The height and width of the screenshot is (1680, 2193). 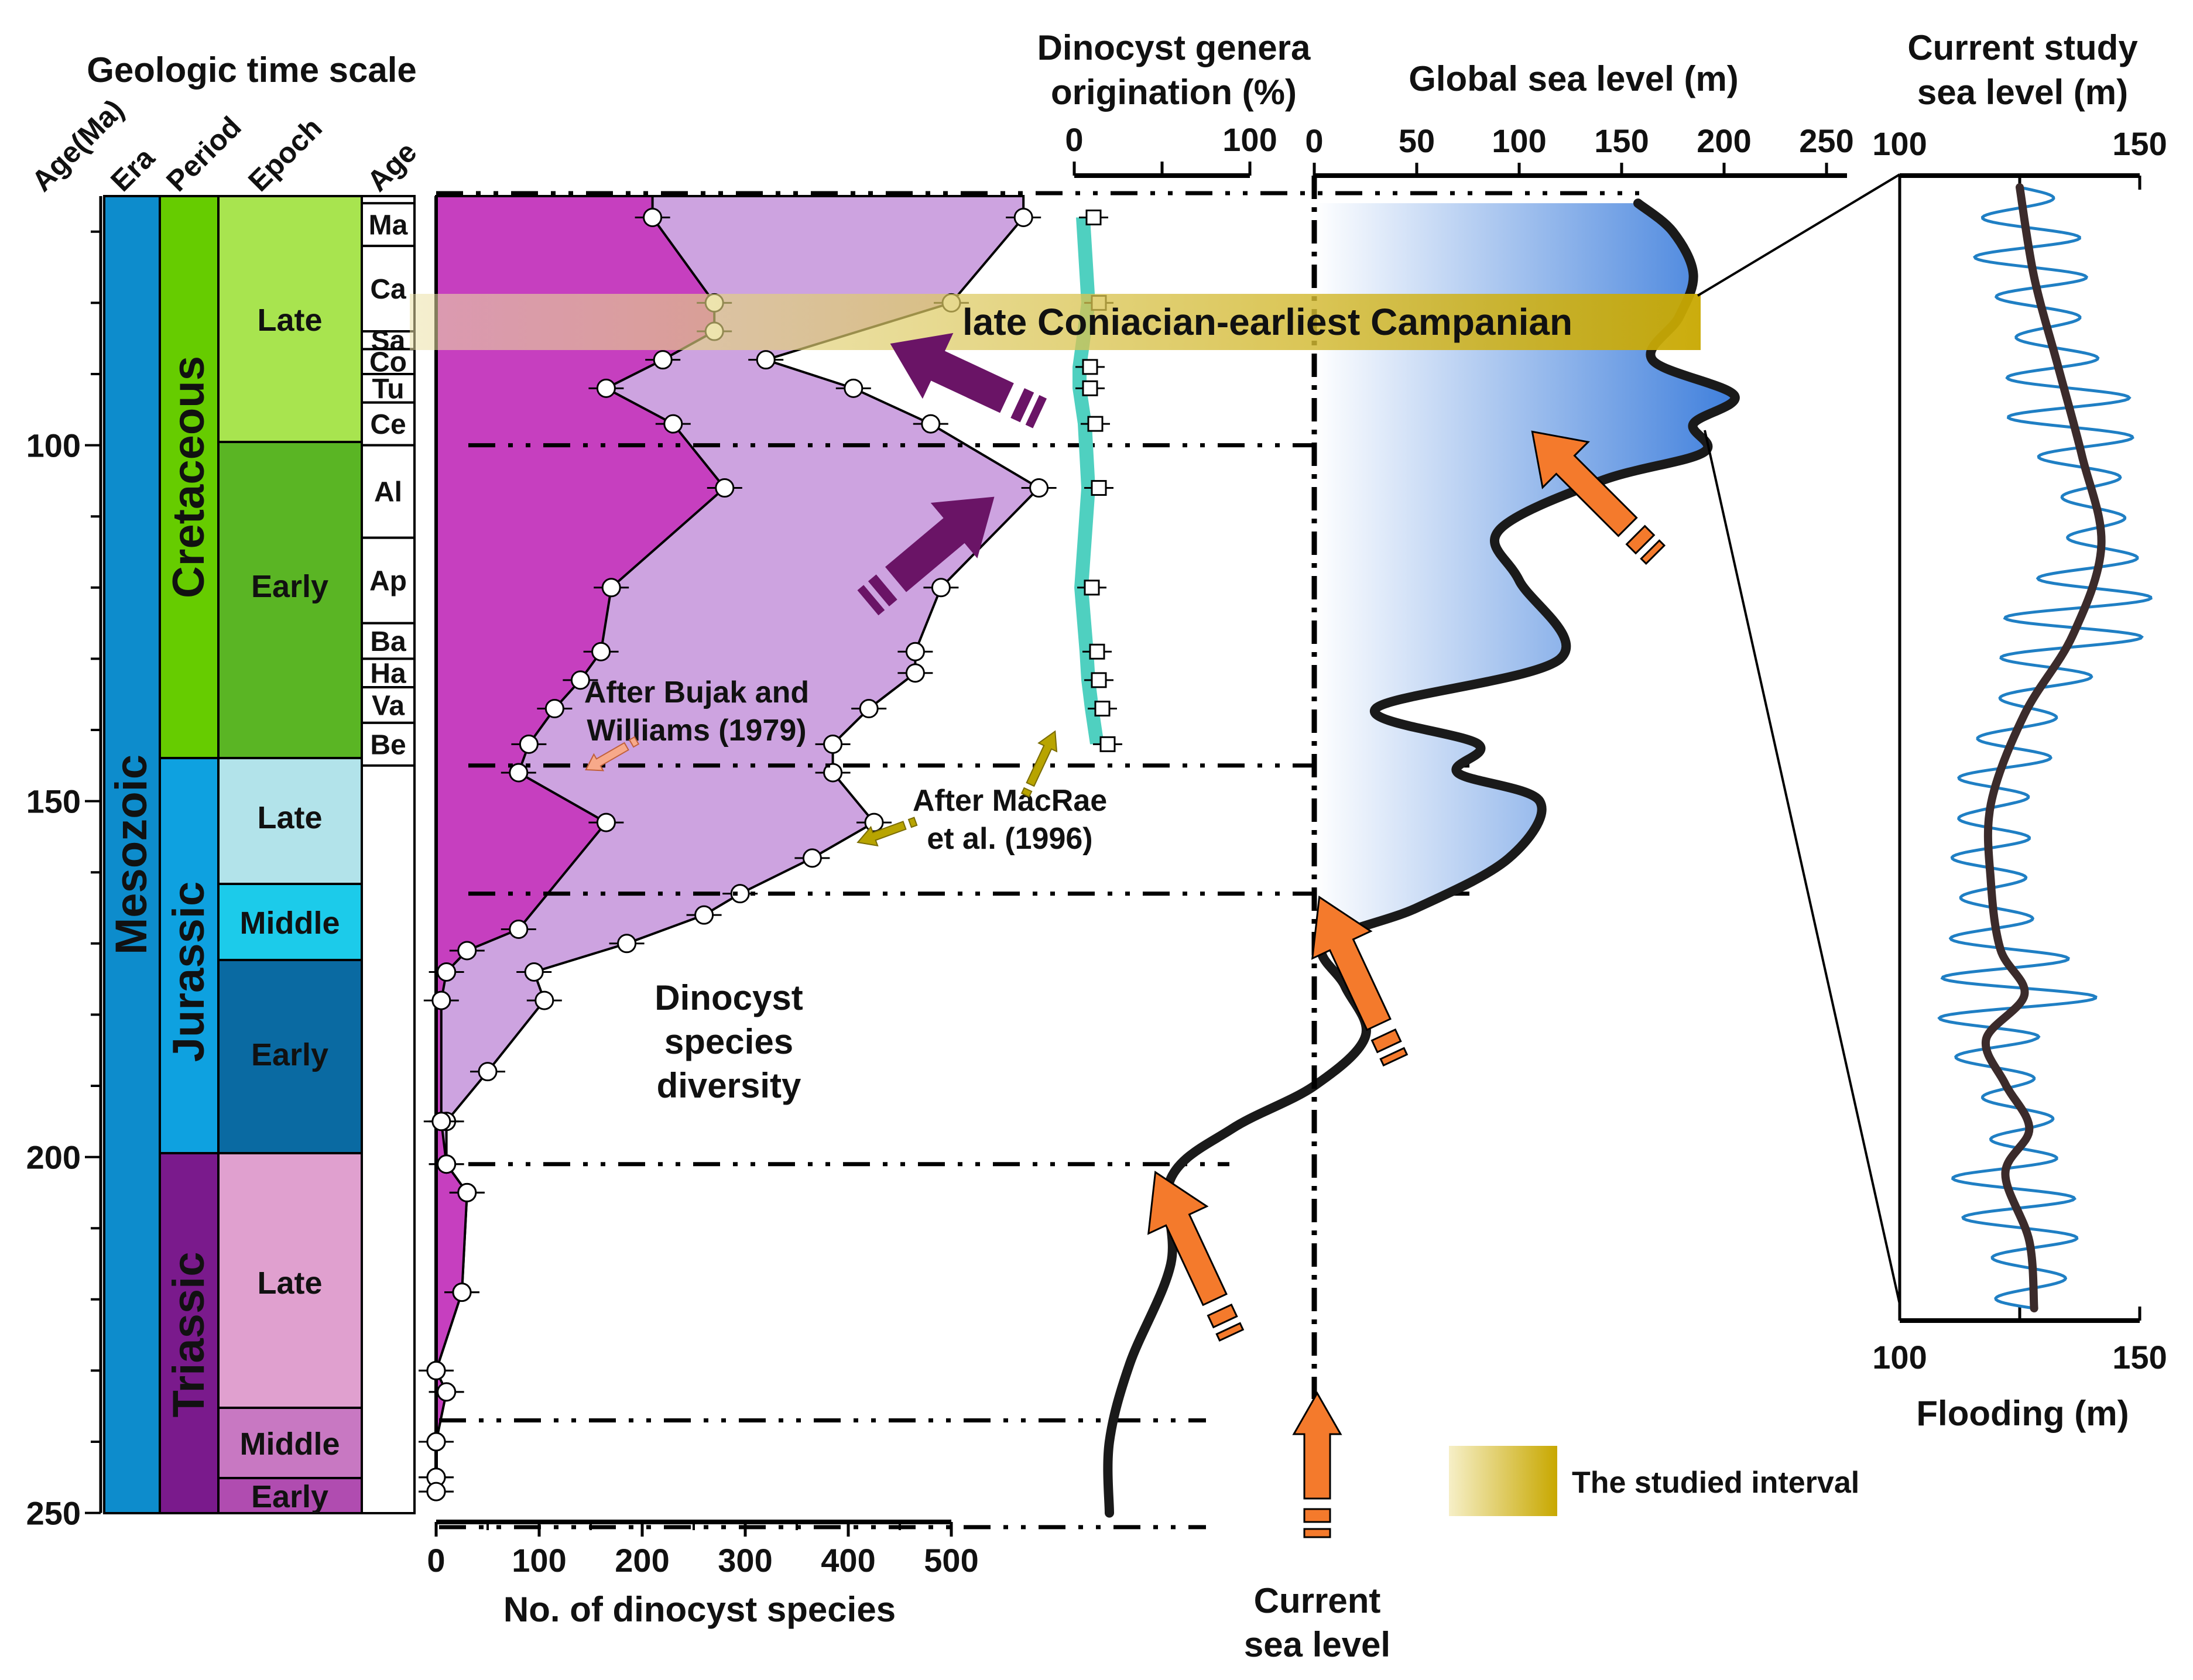 I want to click on zoom-line-top, so click(x=1799, y=235).